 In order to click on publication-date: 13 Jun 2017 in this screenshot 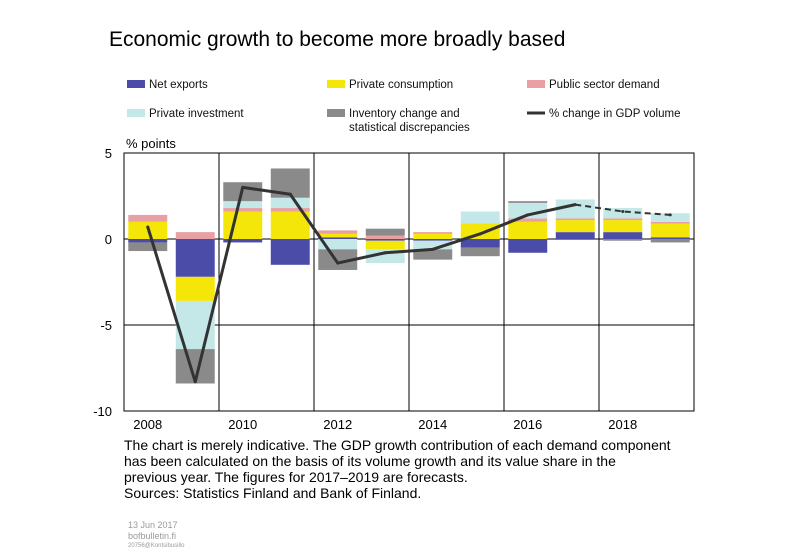, I will do `click(153, 525)`.